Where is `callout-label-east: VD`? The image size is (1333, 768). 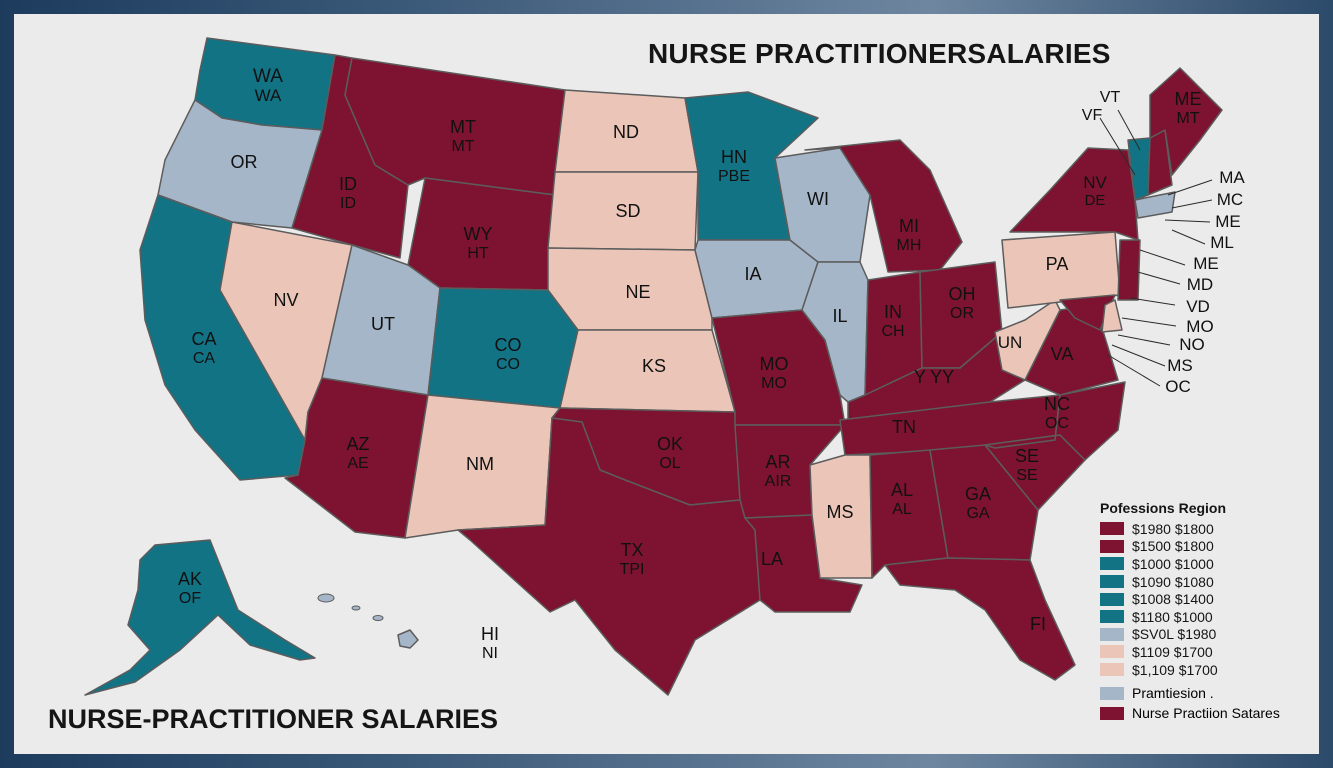
callout-label-east: VD is located at coordinates (1198, 306).